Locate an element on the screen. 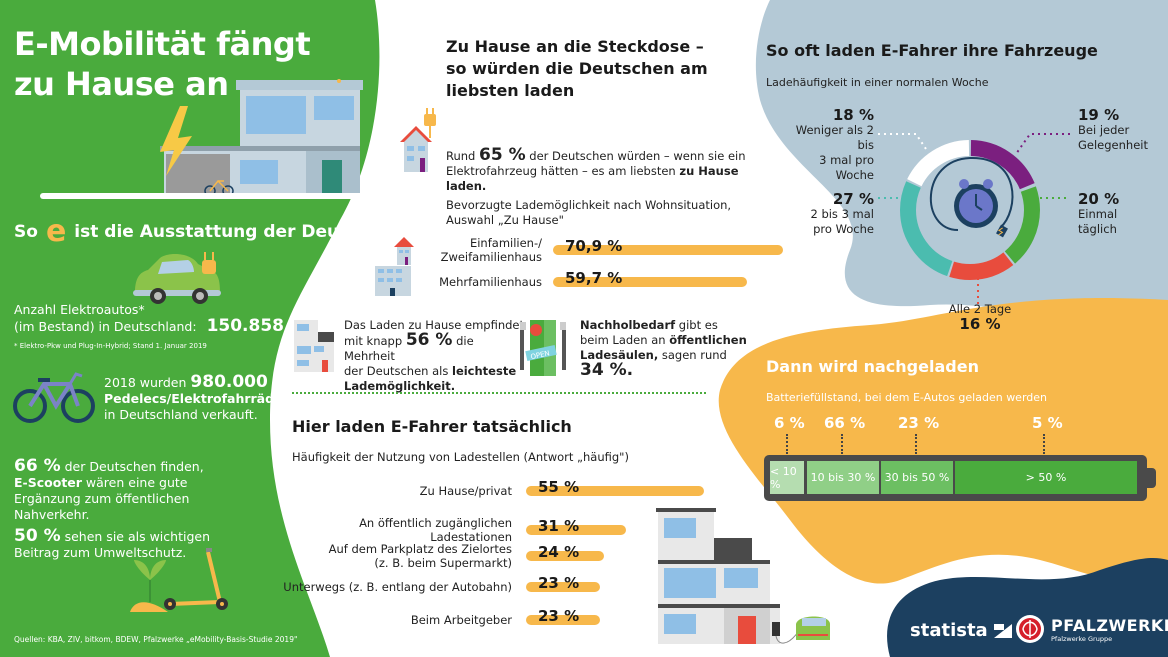  townhouse-icon is located at coordinates (314, 346).